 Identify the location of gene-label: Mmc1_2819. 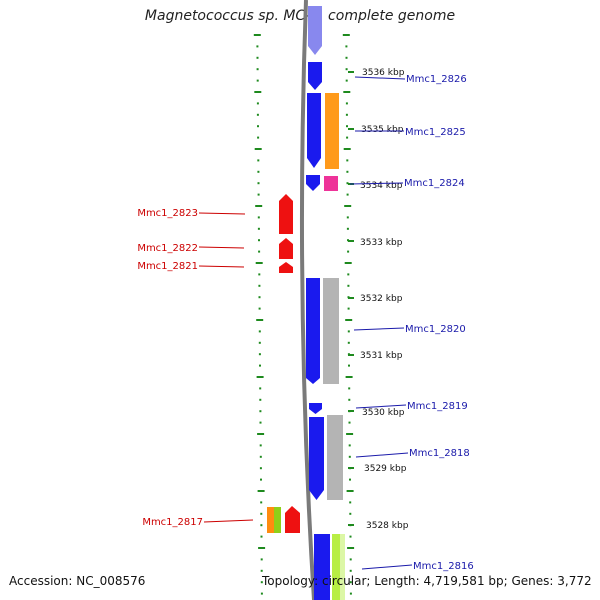
(437, 406).